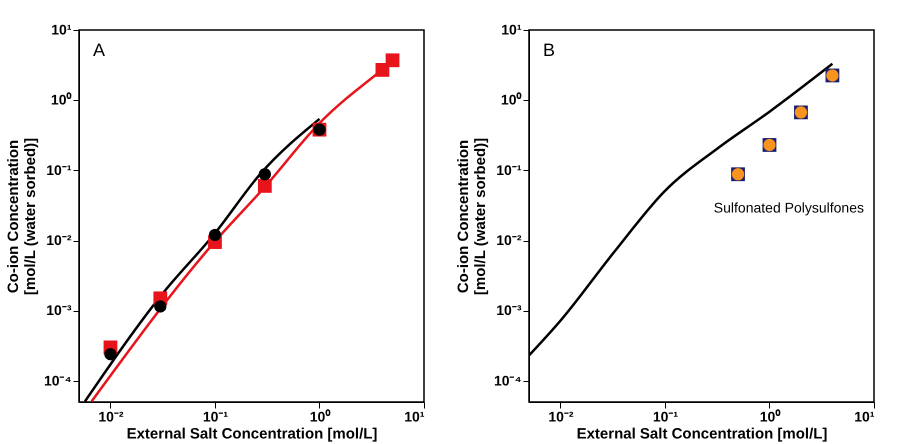 This screenshot has width=913, height=444. I want to click on annotation: Sulfonated Polysulfones, so click(789, 208).